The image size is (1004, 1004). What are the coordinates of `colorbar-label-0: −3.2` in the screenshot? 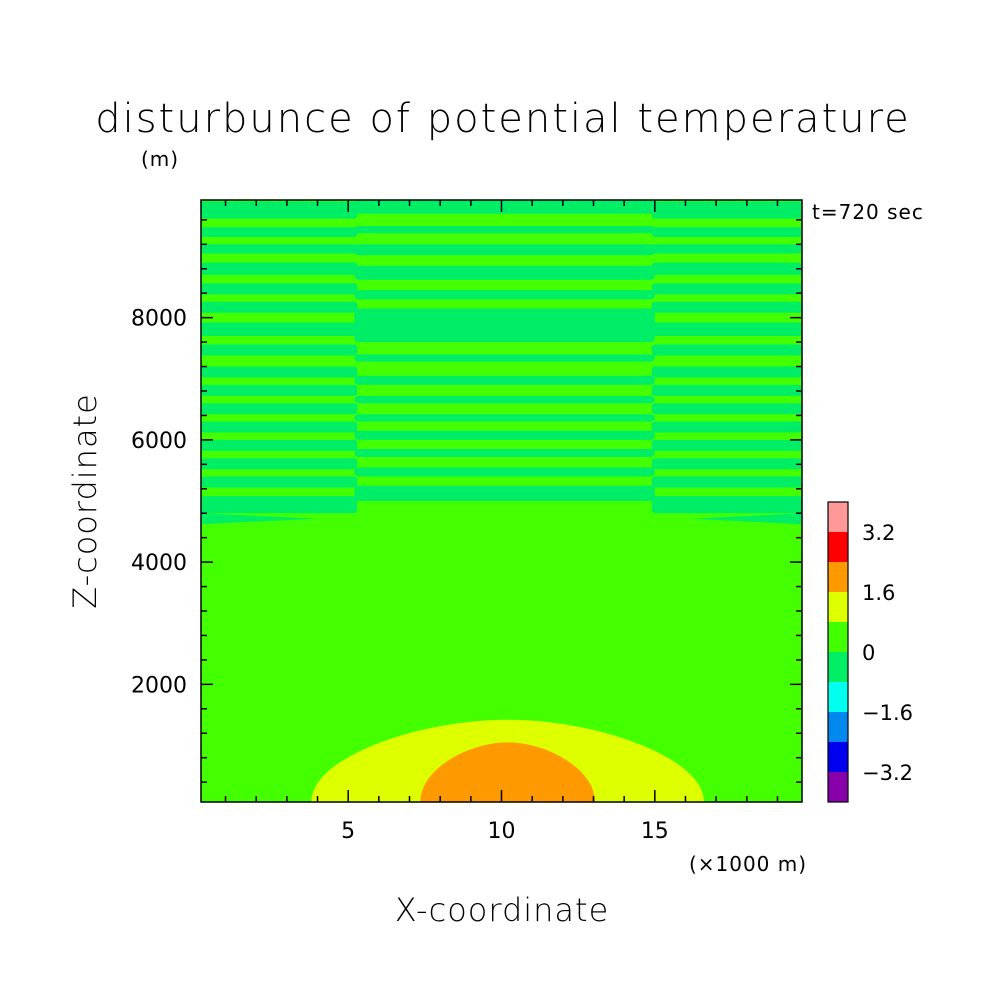 It's located at (887, 773).